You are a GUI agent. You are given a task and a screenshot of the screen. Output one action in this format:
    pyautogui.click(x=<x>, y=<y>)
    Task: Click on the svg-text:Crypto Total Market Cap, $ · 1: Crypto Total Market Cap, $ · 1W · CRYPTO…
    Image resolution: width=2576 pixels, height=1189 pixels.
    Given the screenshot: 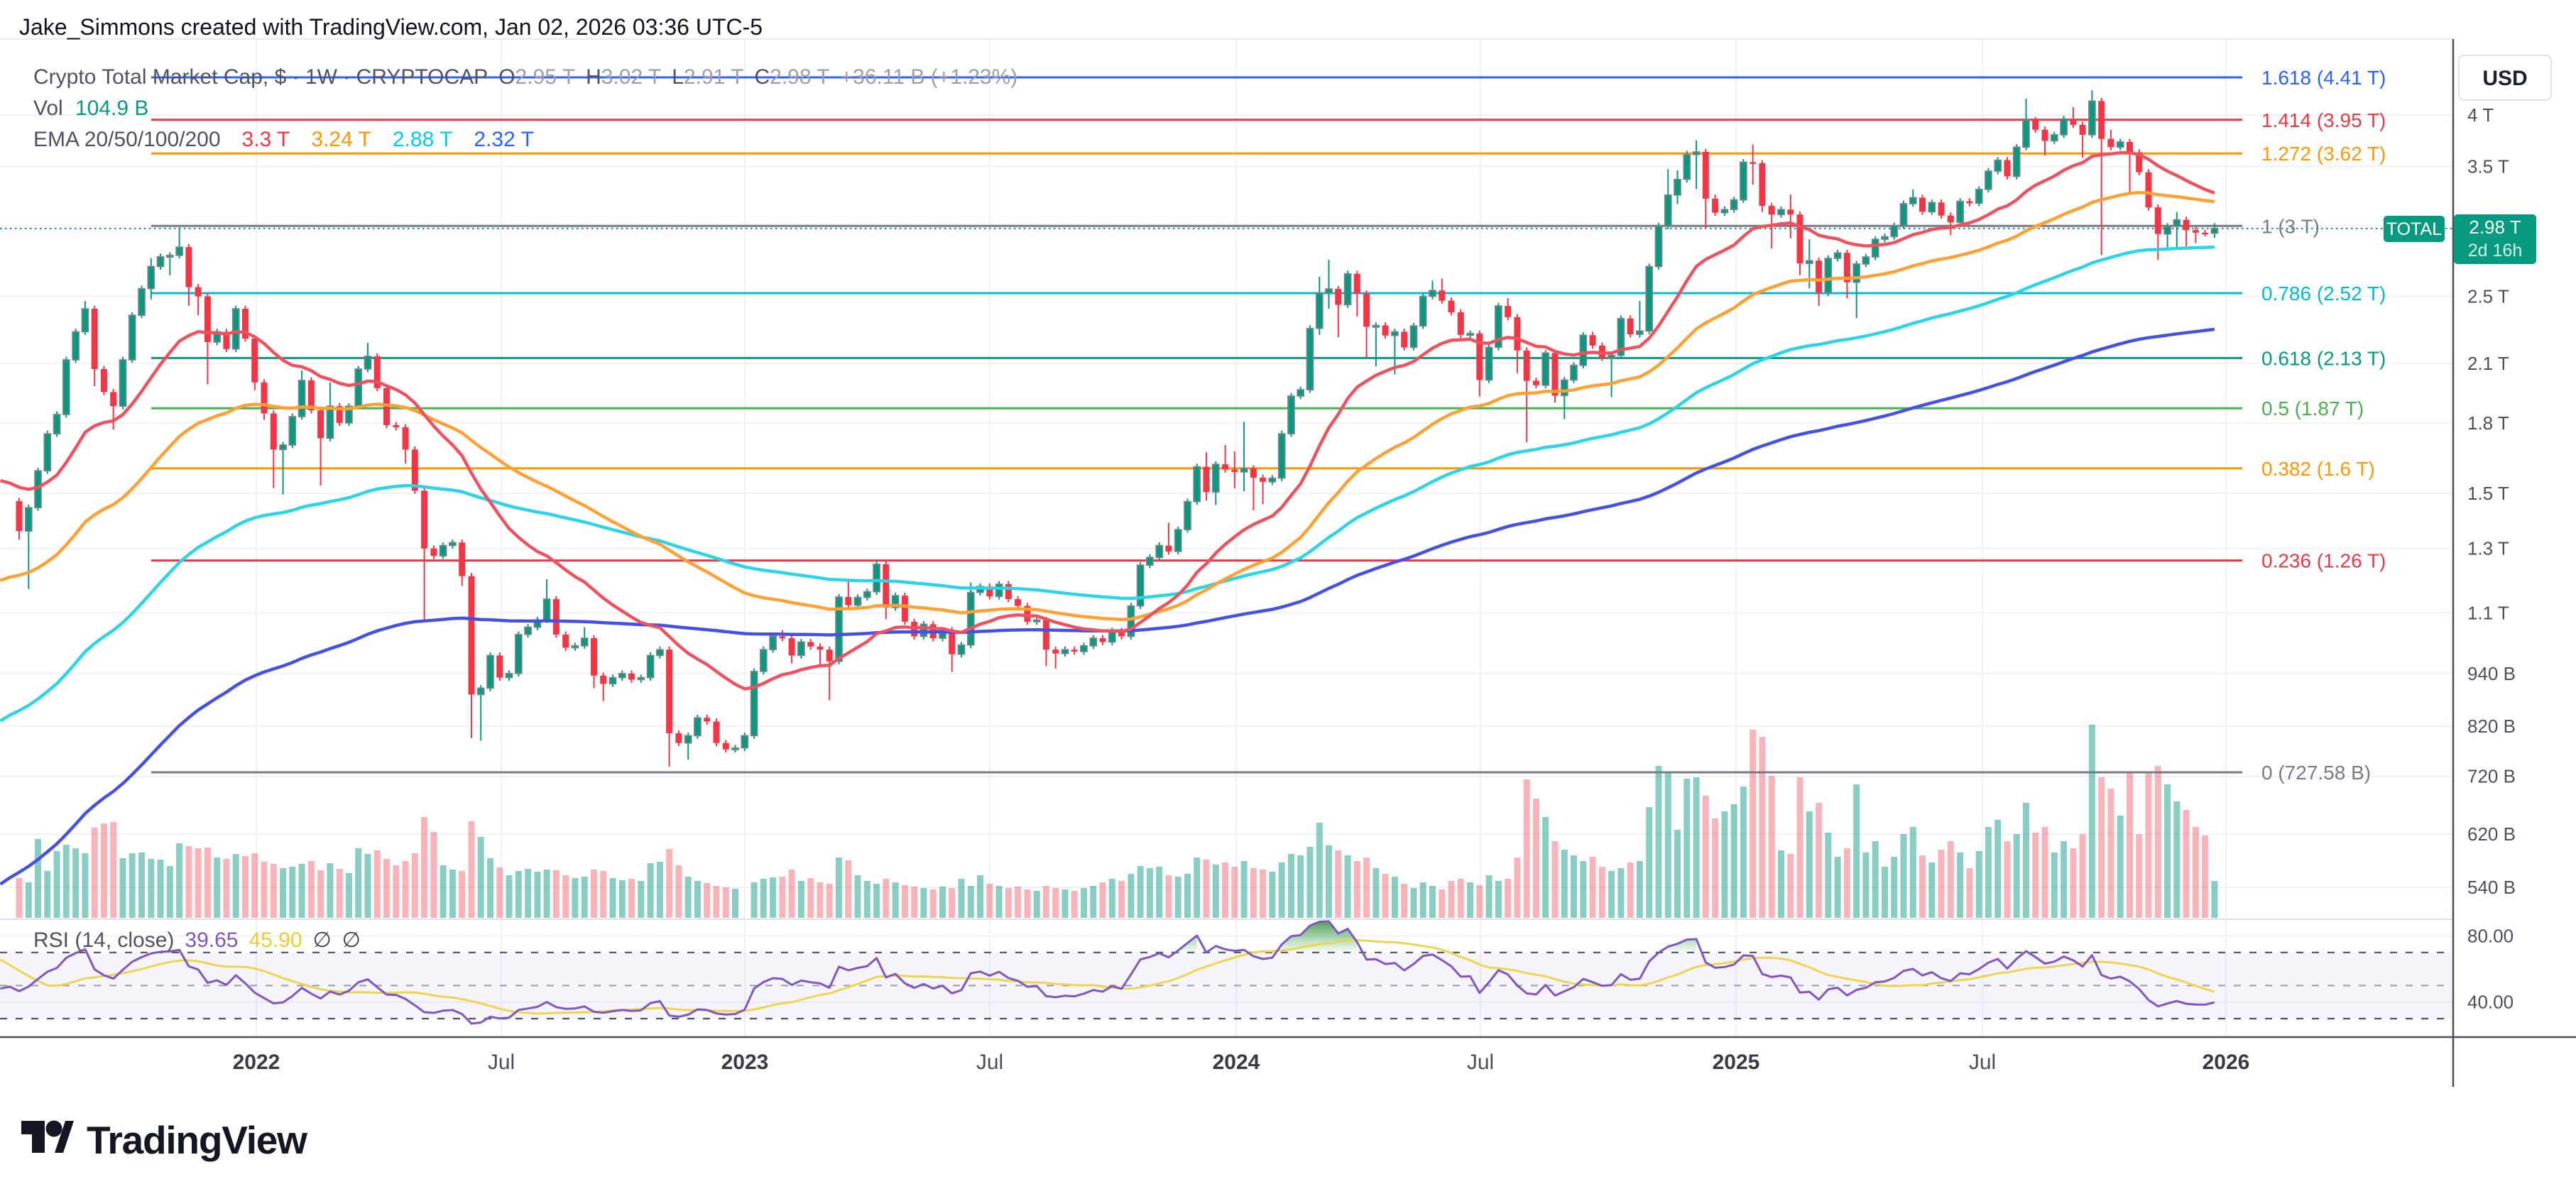 What is the action you would take?
    pyautogui.click(x=525, y=77)
    